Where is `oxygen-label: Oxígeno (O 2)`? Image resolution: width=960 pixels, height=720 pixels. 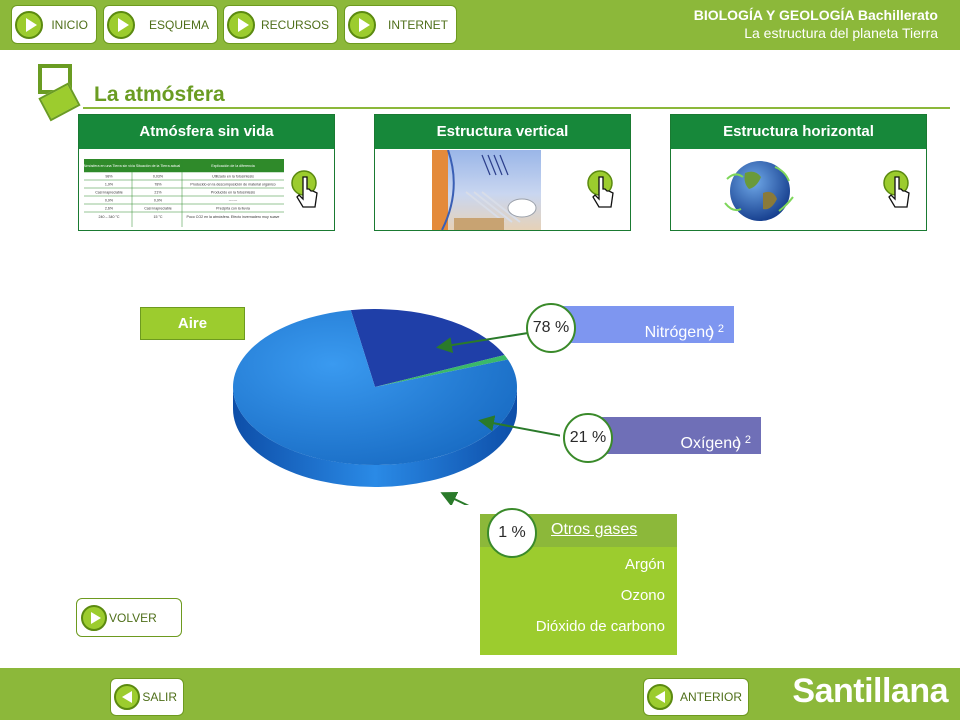
oxygen-label: Oxígeno (O 2) is located at coordinates (715, 452).